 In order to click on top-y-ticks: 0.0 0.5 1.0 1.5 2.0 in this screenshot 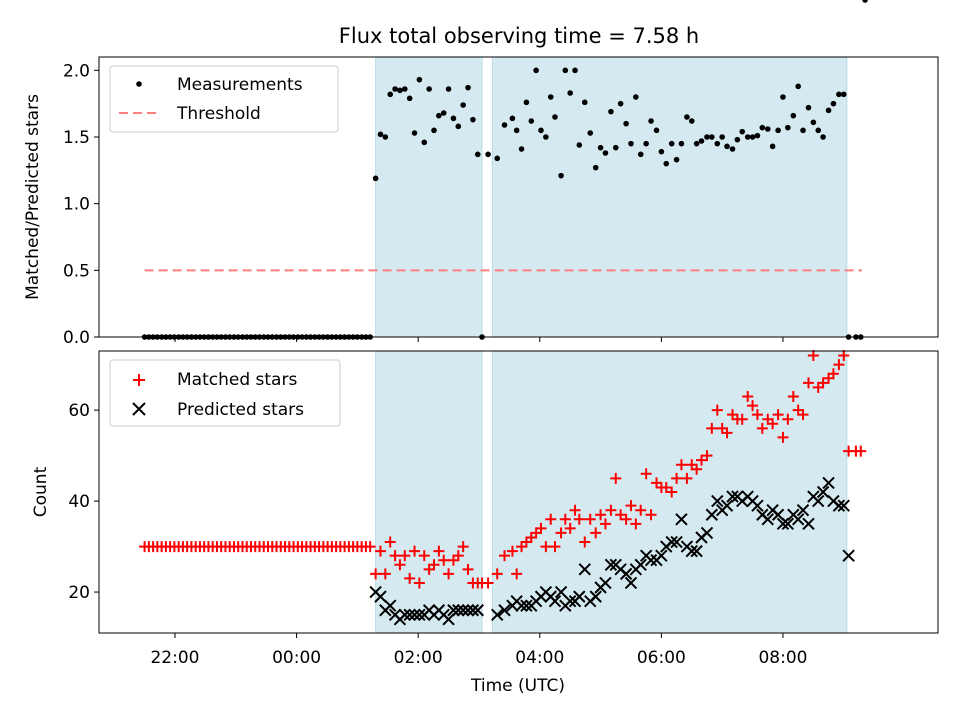, I will do `click(81, 204)`.